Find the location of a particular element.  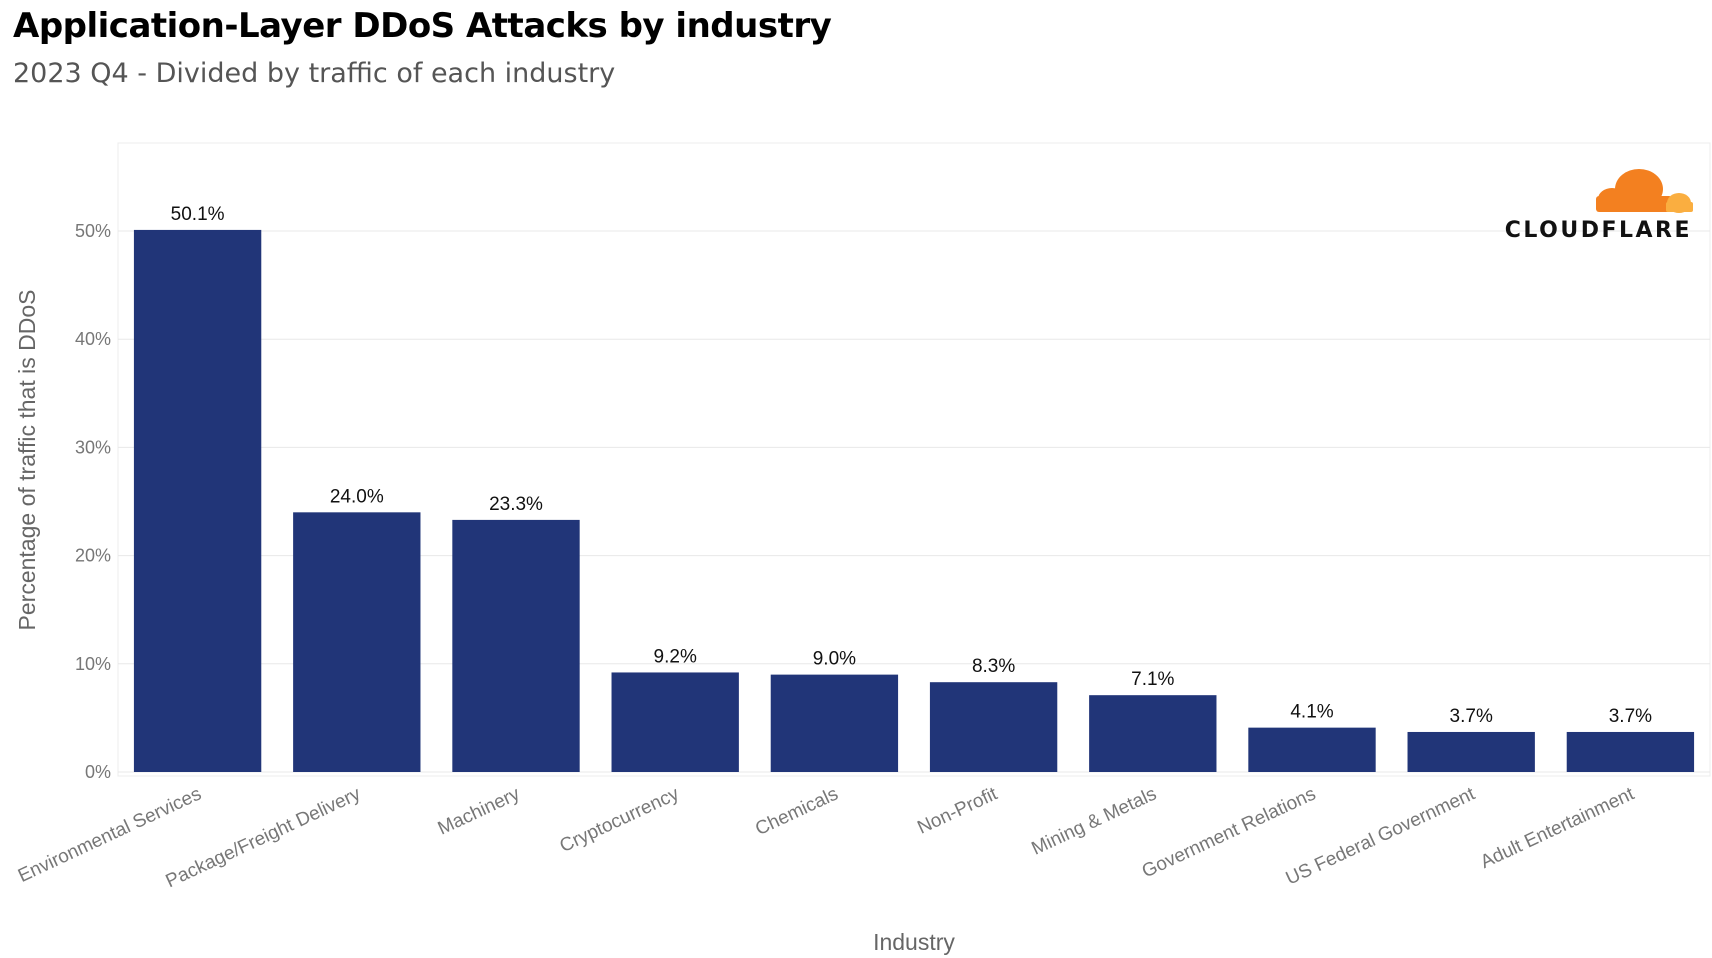

y-tick-label: 50% is located at coordinates (93, 231).